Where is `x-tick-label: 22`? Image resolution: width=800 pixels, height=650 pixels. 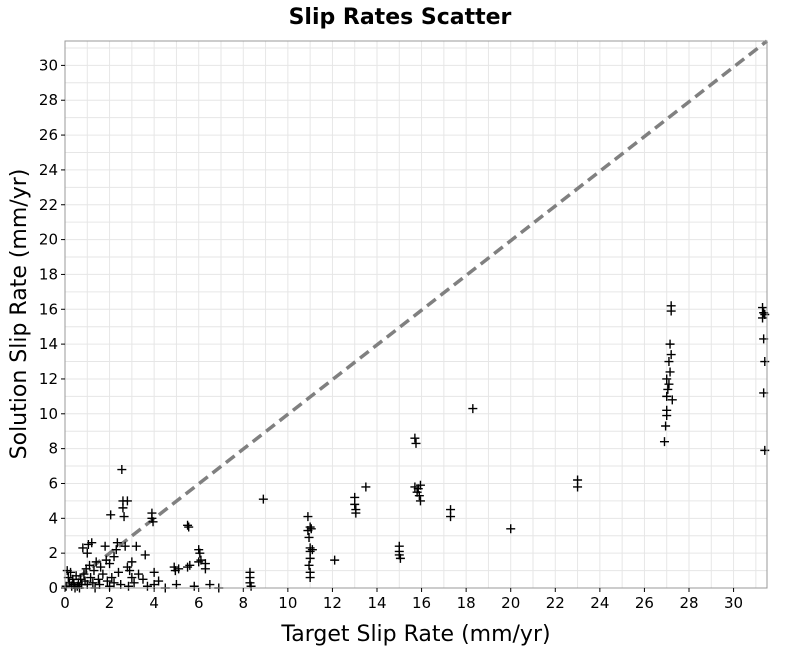 x-tick-label: 22 is located at coordinates (555, 603).